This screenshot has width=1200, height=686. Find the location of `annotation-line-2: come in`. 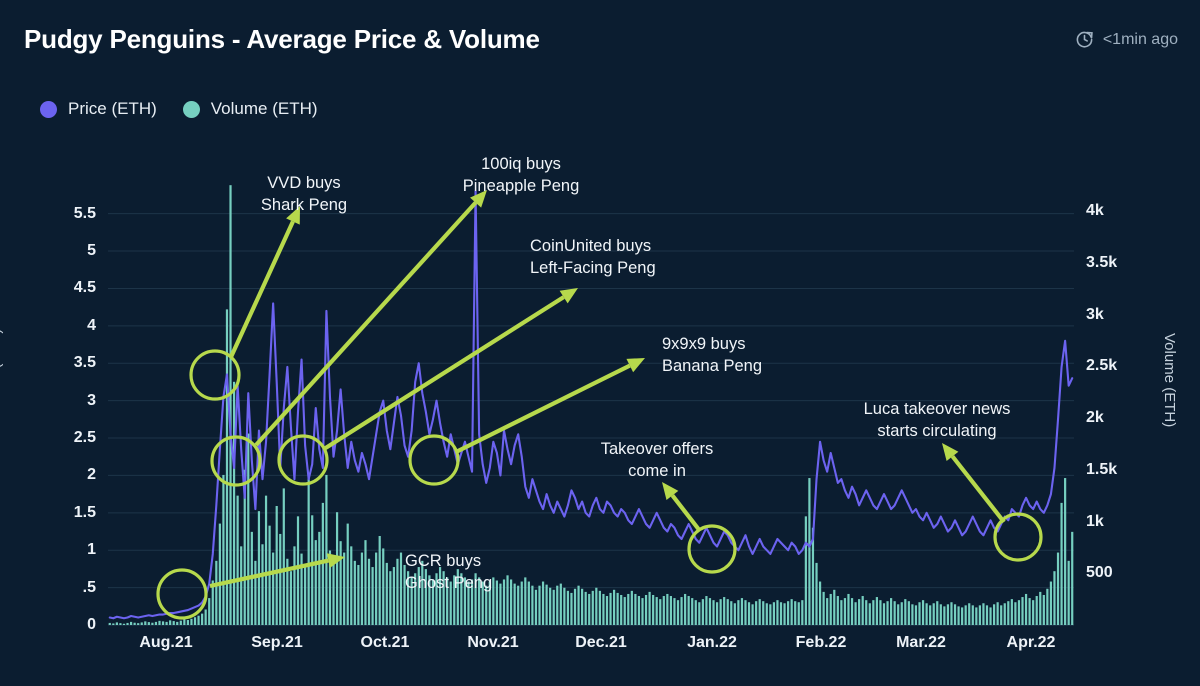

annotation-line-2: come in is located at coordinates (657, 470).